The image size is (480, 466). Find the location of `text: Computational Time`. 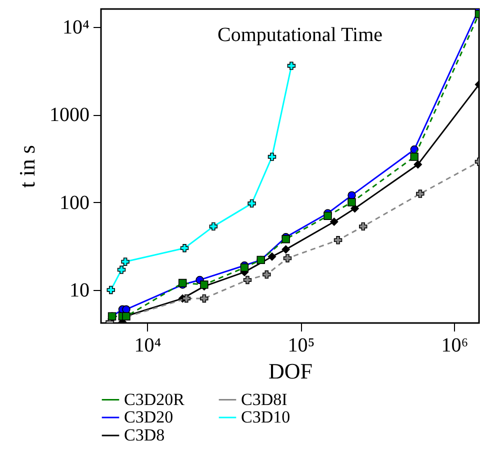

text: Computational Time is located at coordinates (300, 35).